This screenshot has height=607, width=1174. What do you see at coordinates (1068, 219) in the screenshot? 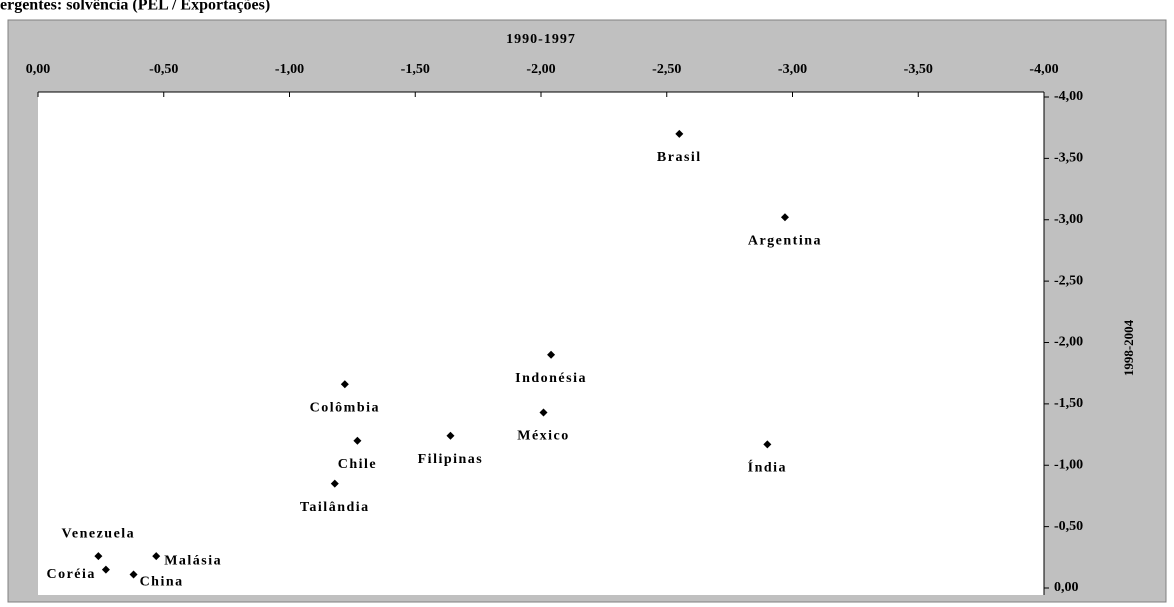
I see `y-tick-label: -3,00` at bounding box center [1068, 219].